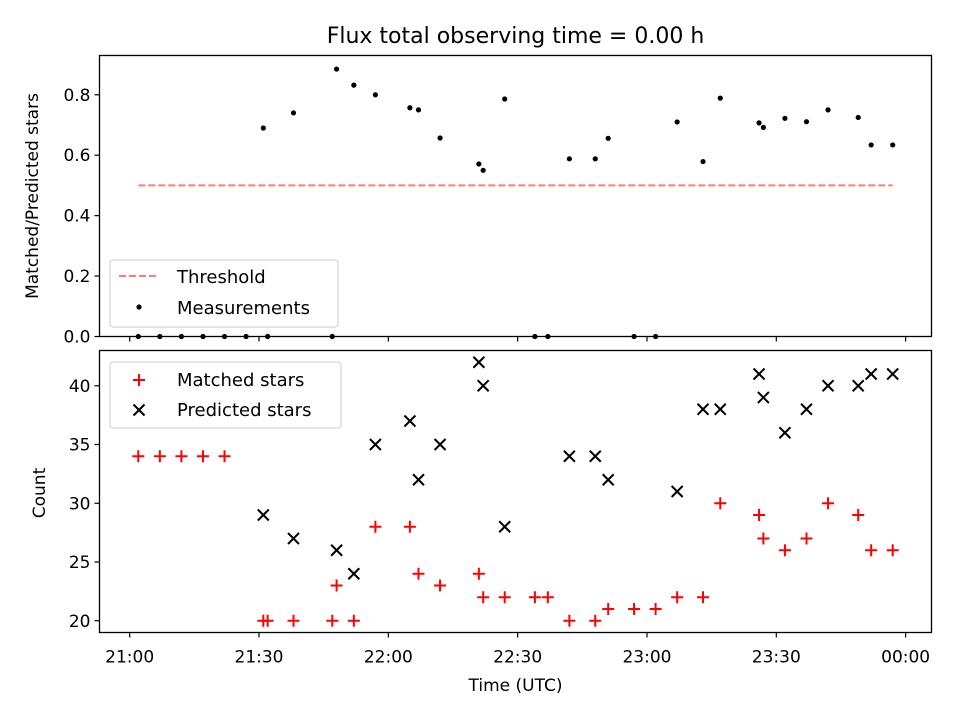  Describe the element at coordinates (76, 96) in the screenshot. I see `top-y-tick-label: 0.8` at that location.